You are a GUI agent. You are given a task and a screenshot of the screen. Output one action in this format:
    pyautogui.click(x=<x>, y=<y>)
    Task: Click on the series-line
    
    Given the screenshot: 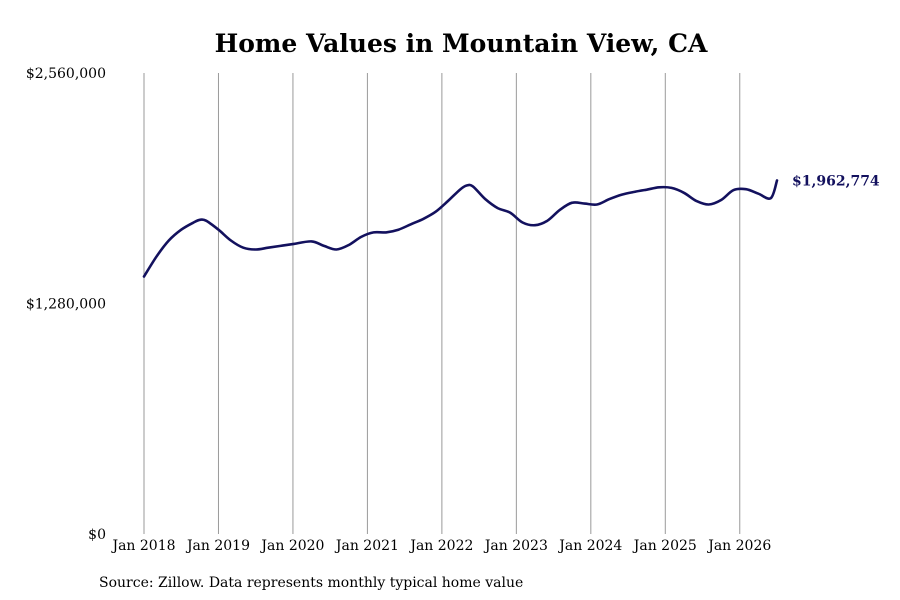 What is the action you would take?
    pyautogui.click(x=460, y=228)
    